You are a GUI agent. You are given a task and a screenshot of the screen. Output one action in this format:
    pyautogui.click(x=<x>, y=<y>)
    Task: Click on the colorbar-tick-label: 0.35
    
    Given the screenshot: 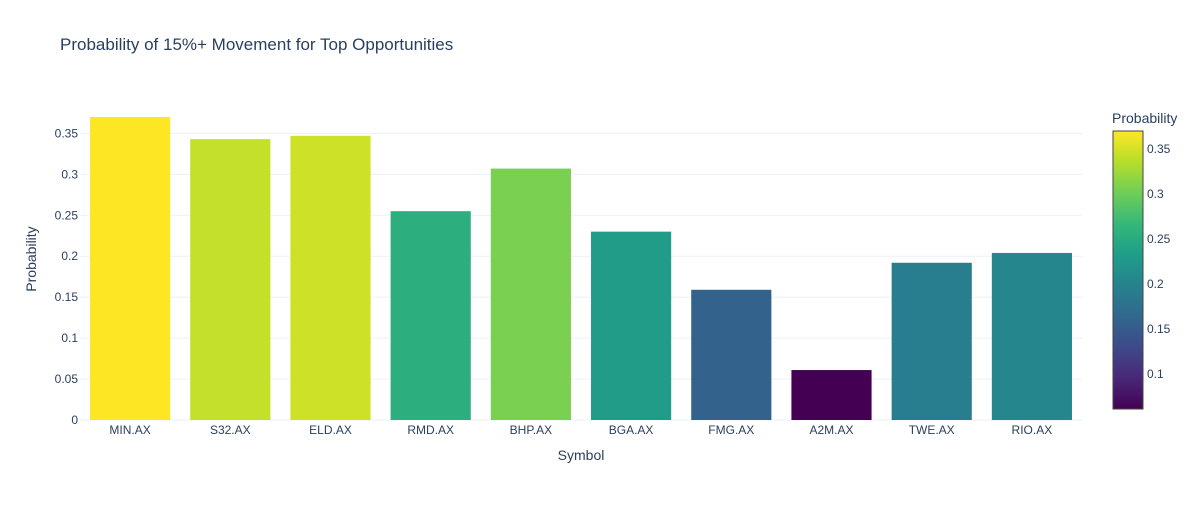 What is the action you would take?
    pyautogui.click(x=1159, y=149)
    